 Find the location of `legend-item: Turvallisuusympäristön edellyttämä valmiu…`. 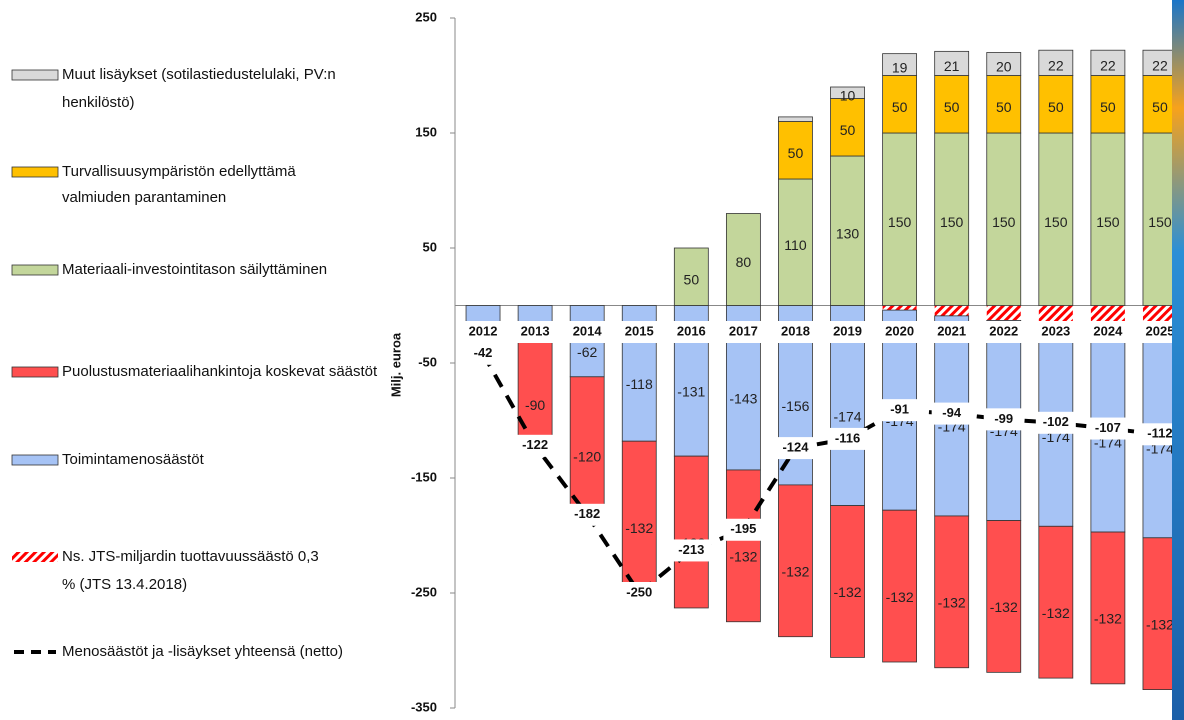

legend-item: Turvallisuusympäristön edellyttämä valmiu… is located at coordinates (153, 184).